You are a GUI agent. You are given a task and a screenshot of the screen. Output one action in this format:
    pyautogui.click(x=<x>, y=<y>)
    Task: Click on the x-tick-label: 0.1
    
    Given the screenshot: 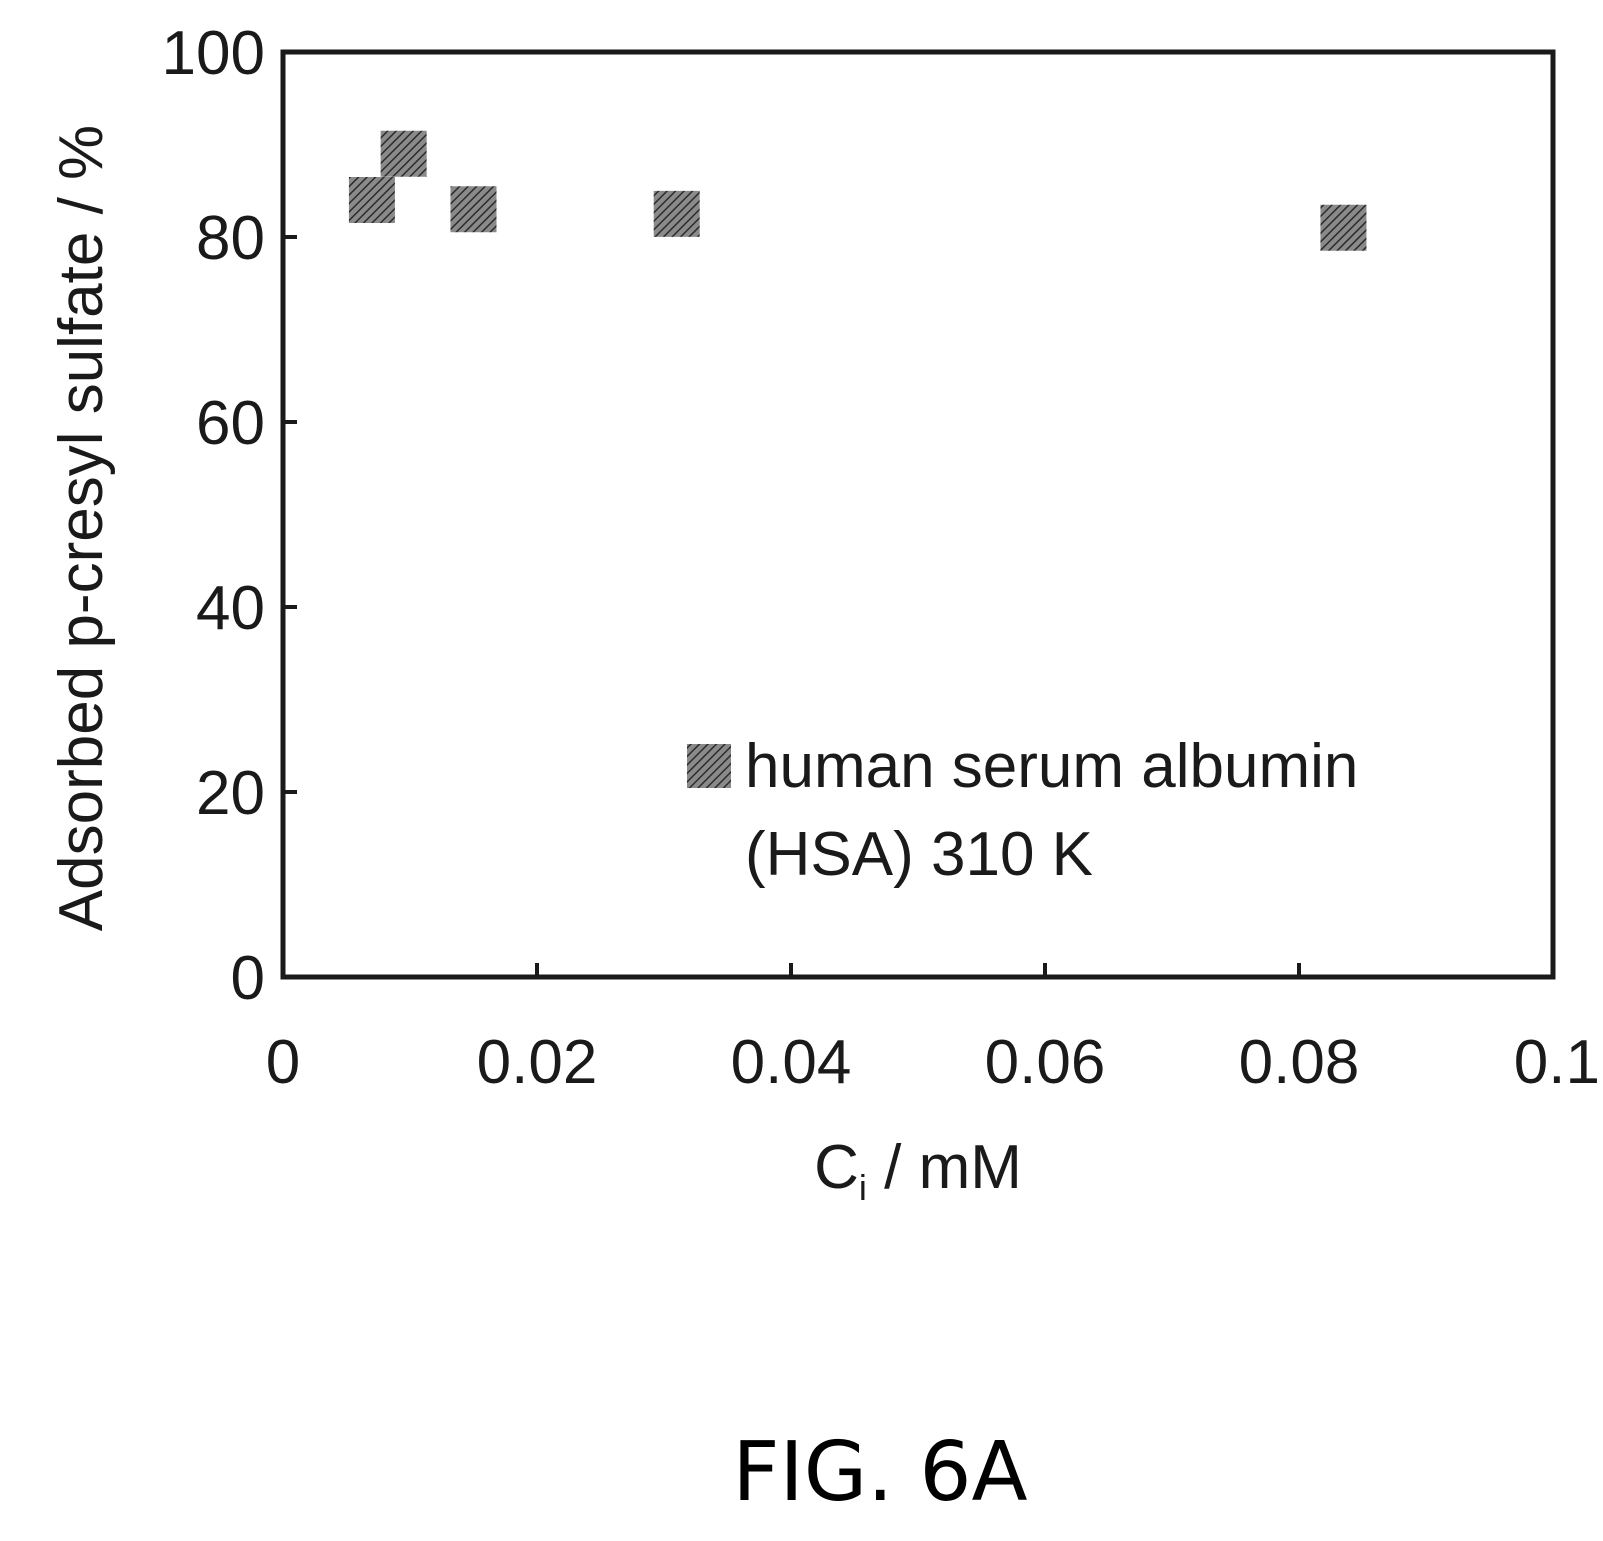 What is the action you would take?
    pyautogui.click(x=1557, y=1062)
    